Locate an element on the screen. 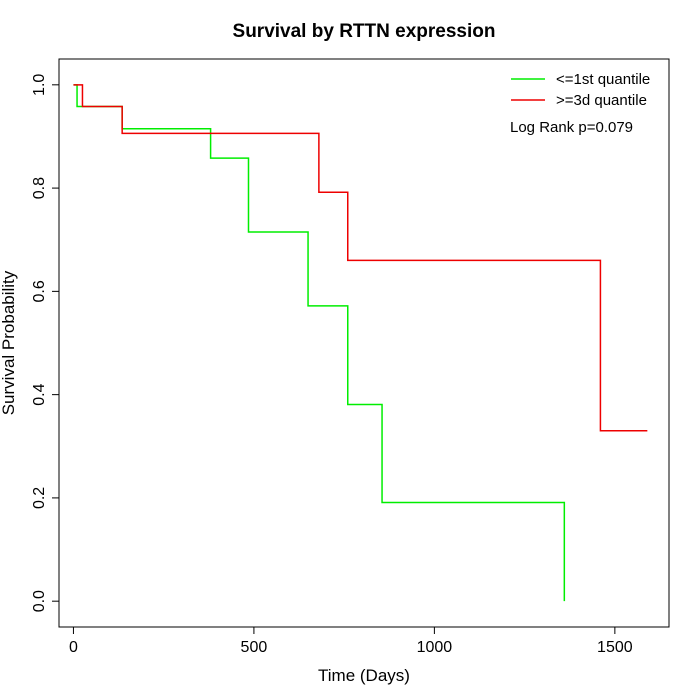 The image size is (700, 700). x-axis: 0 500 1000 1500 is located at coordinates (351, 641).